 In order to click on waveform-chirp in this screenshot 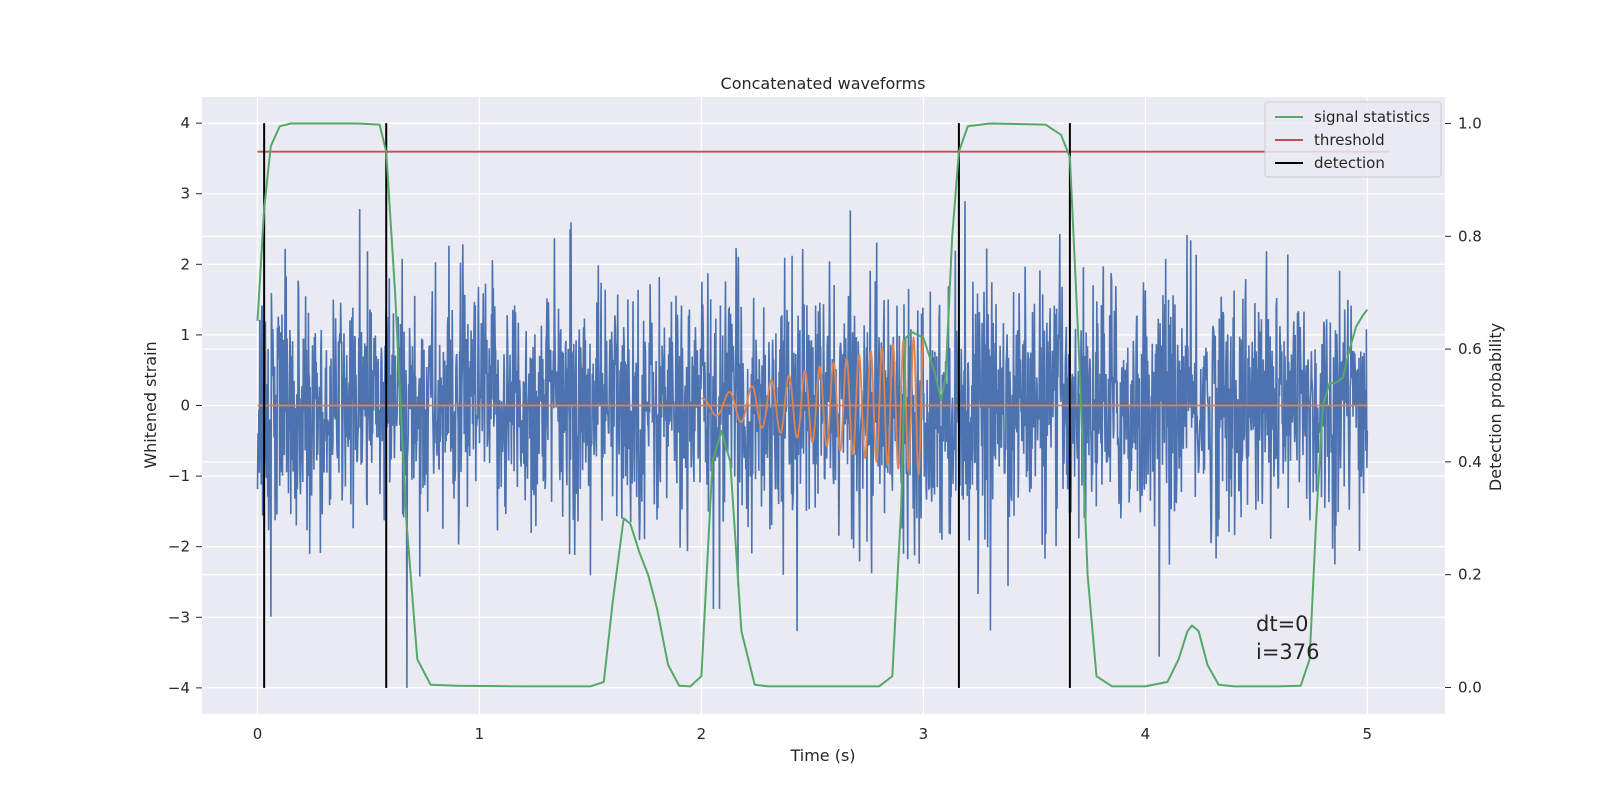, I will do `click(813, 405)`.